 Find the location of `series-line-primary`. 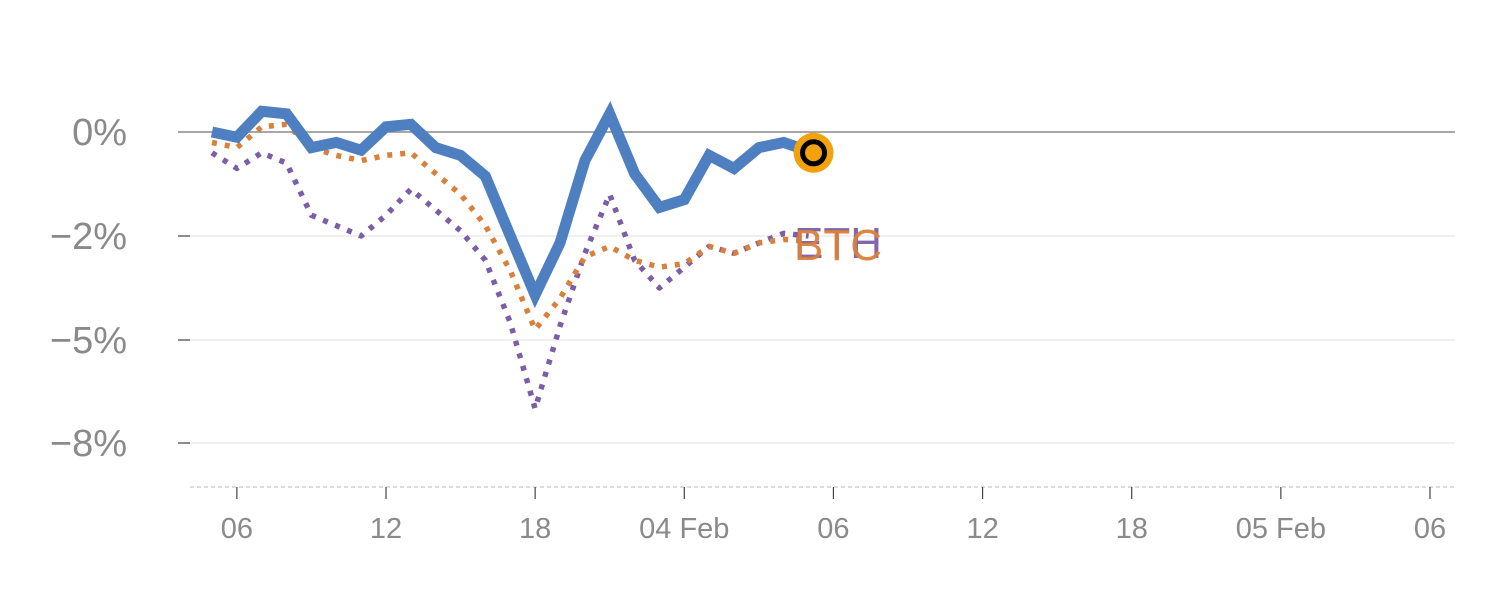

series-line-primary is located at coordinates (513, 205).